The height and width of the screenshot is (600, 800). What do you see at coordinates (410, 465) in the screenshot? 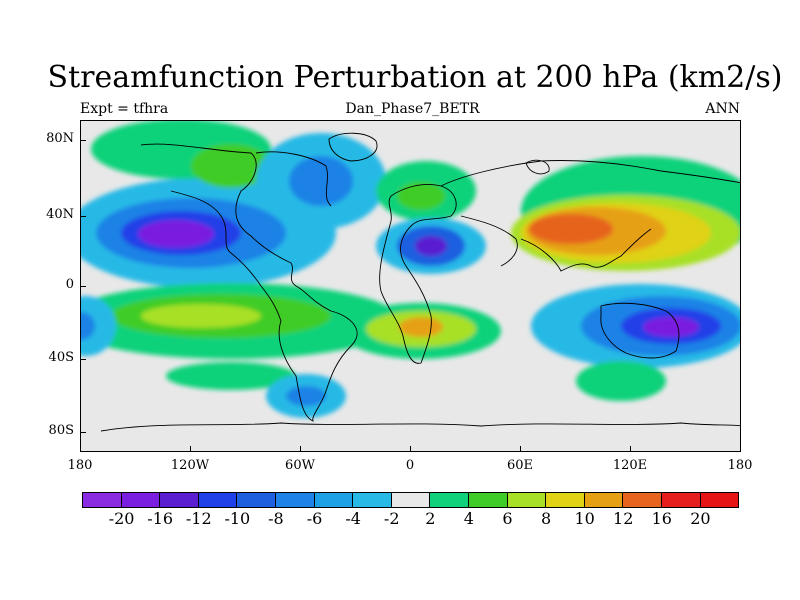
I see `longitude-label: 0` at bounding box center [410, 465].